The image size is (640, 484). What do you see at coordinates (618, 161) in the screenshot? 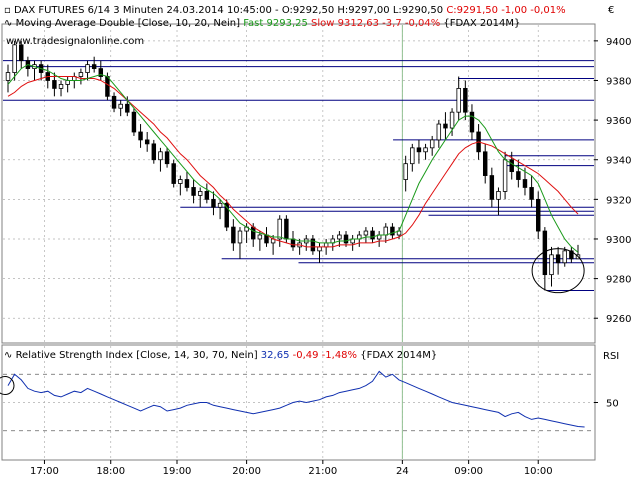
I see `price-tick-label: 9340` at bounding box center [618, 161].